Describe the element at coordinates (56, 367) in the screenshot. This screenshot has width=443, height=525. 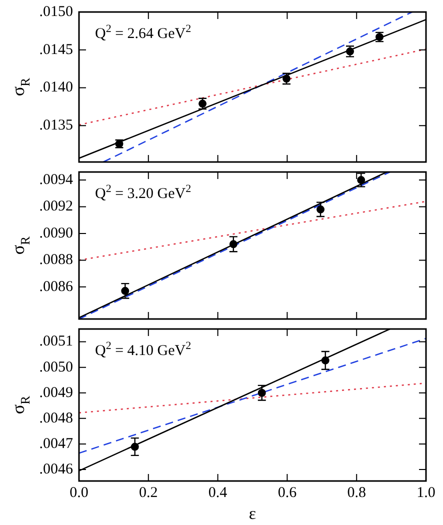
I see `y-tick-label: .0050` at that location.